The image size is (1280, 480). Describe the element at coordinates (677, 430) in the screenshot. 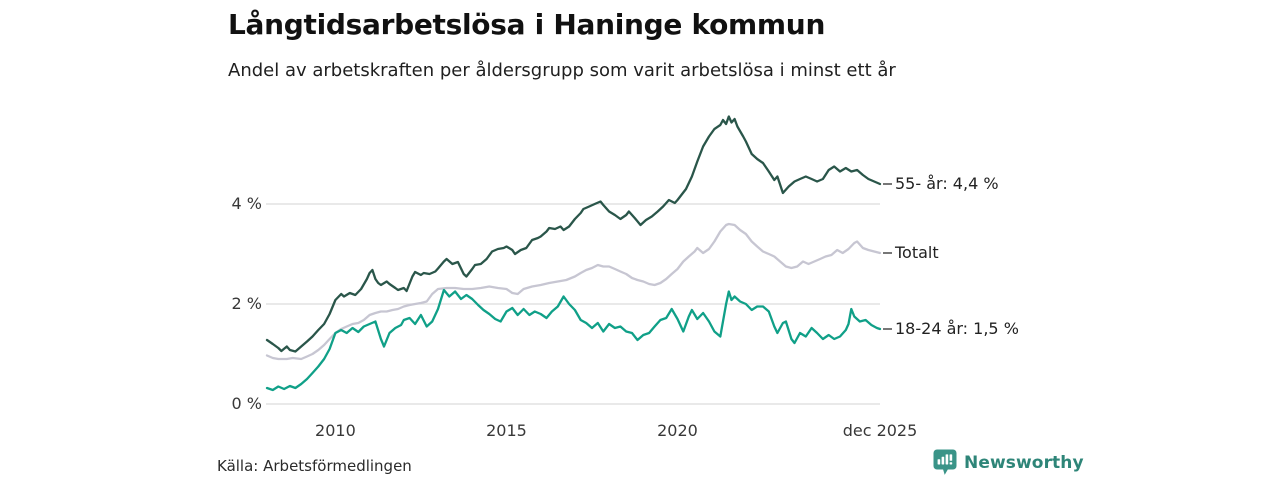

I see `x-tick-label: 2020` at that location.